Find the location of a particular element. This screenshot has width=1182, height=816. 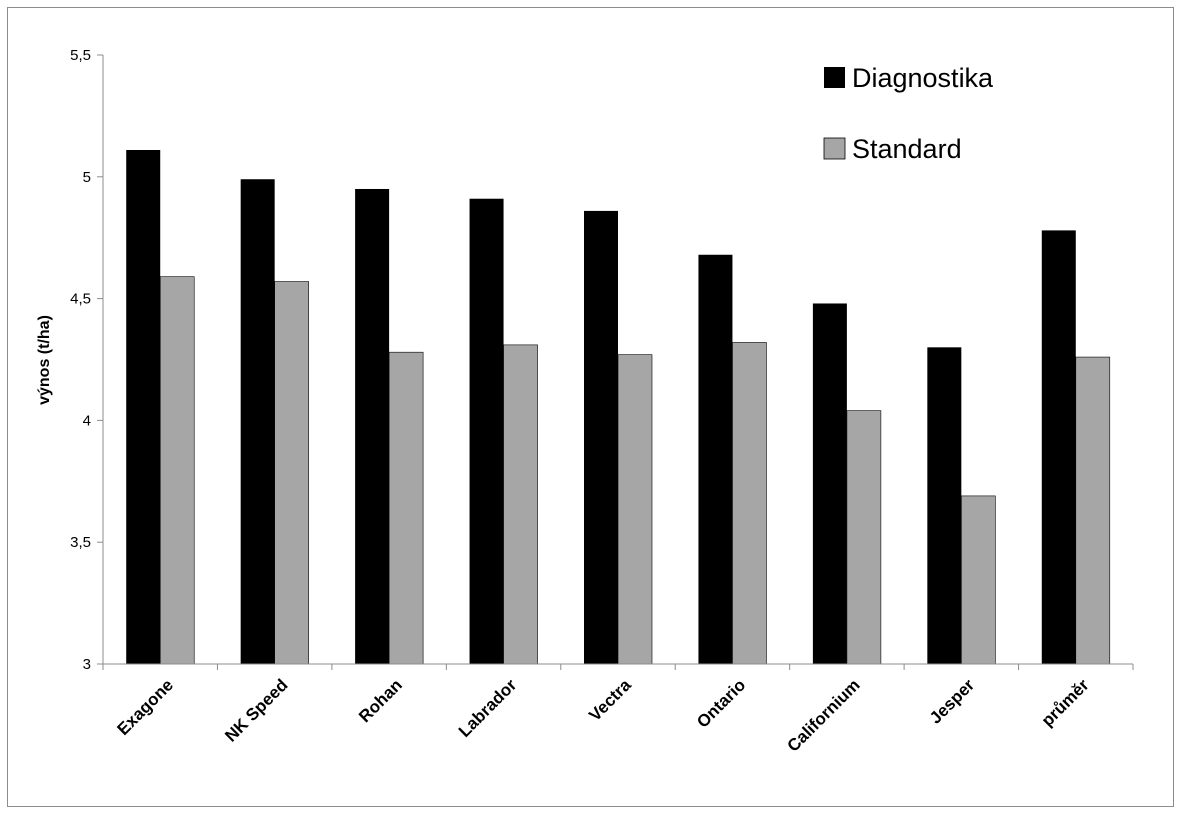

x-tick-label: Vectra is located at coordinates (610, 700).